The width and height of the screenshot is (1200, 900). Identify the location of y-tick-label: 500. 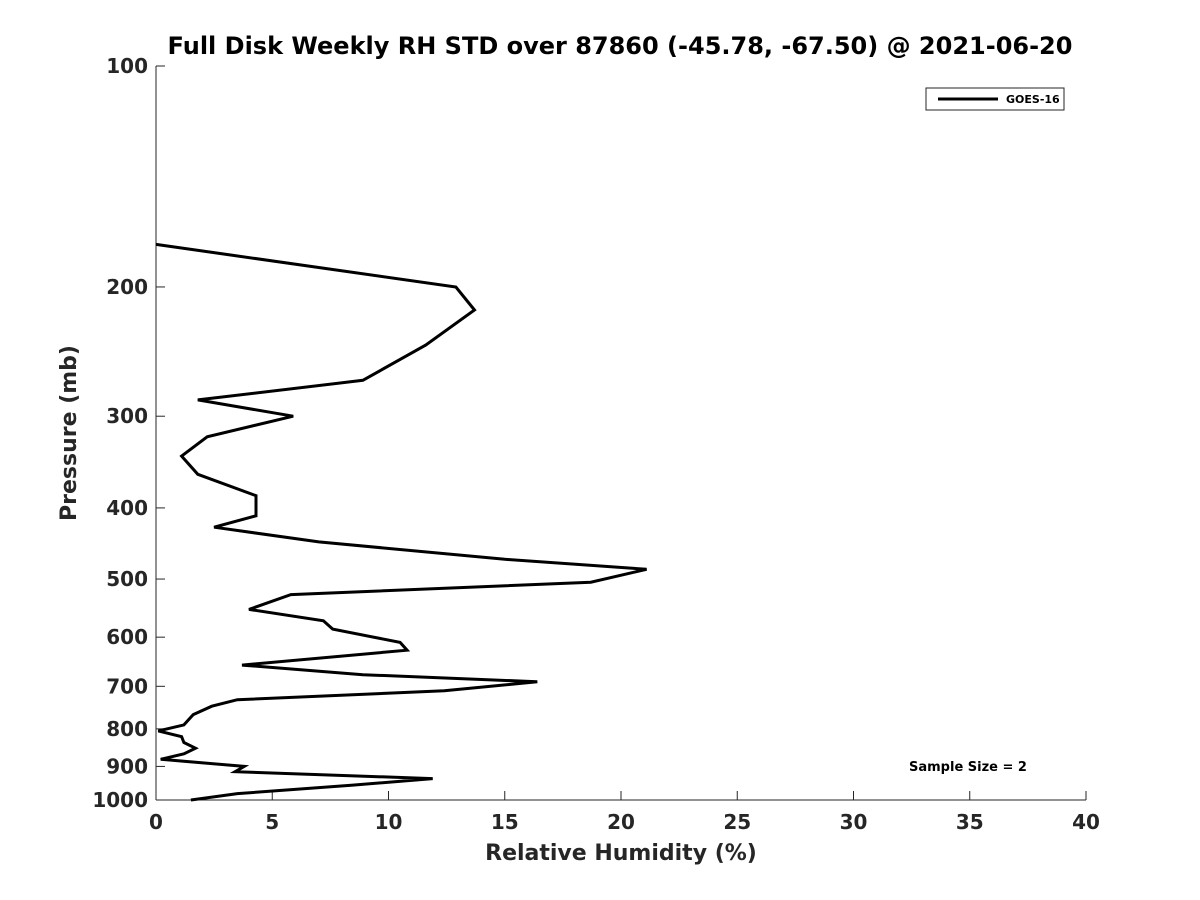
(127, 579).